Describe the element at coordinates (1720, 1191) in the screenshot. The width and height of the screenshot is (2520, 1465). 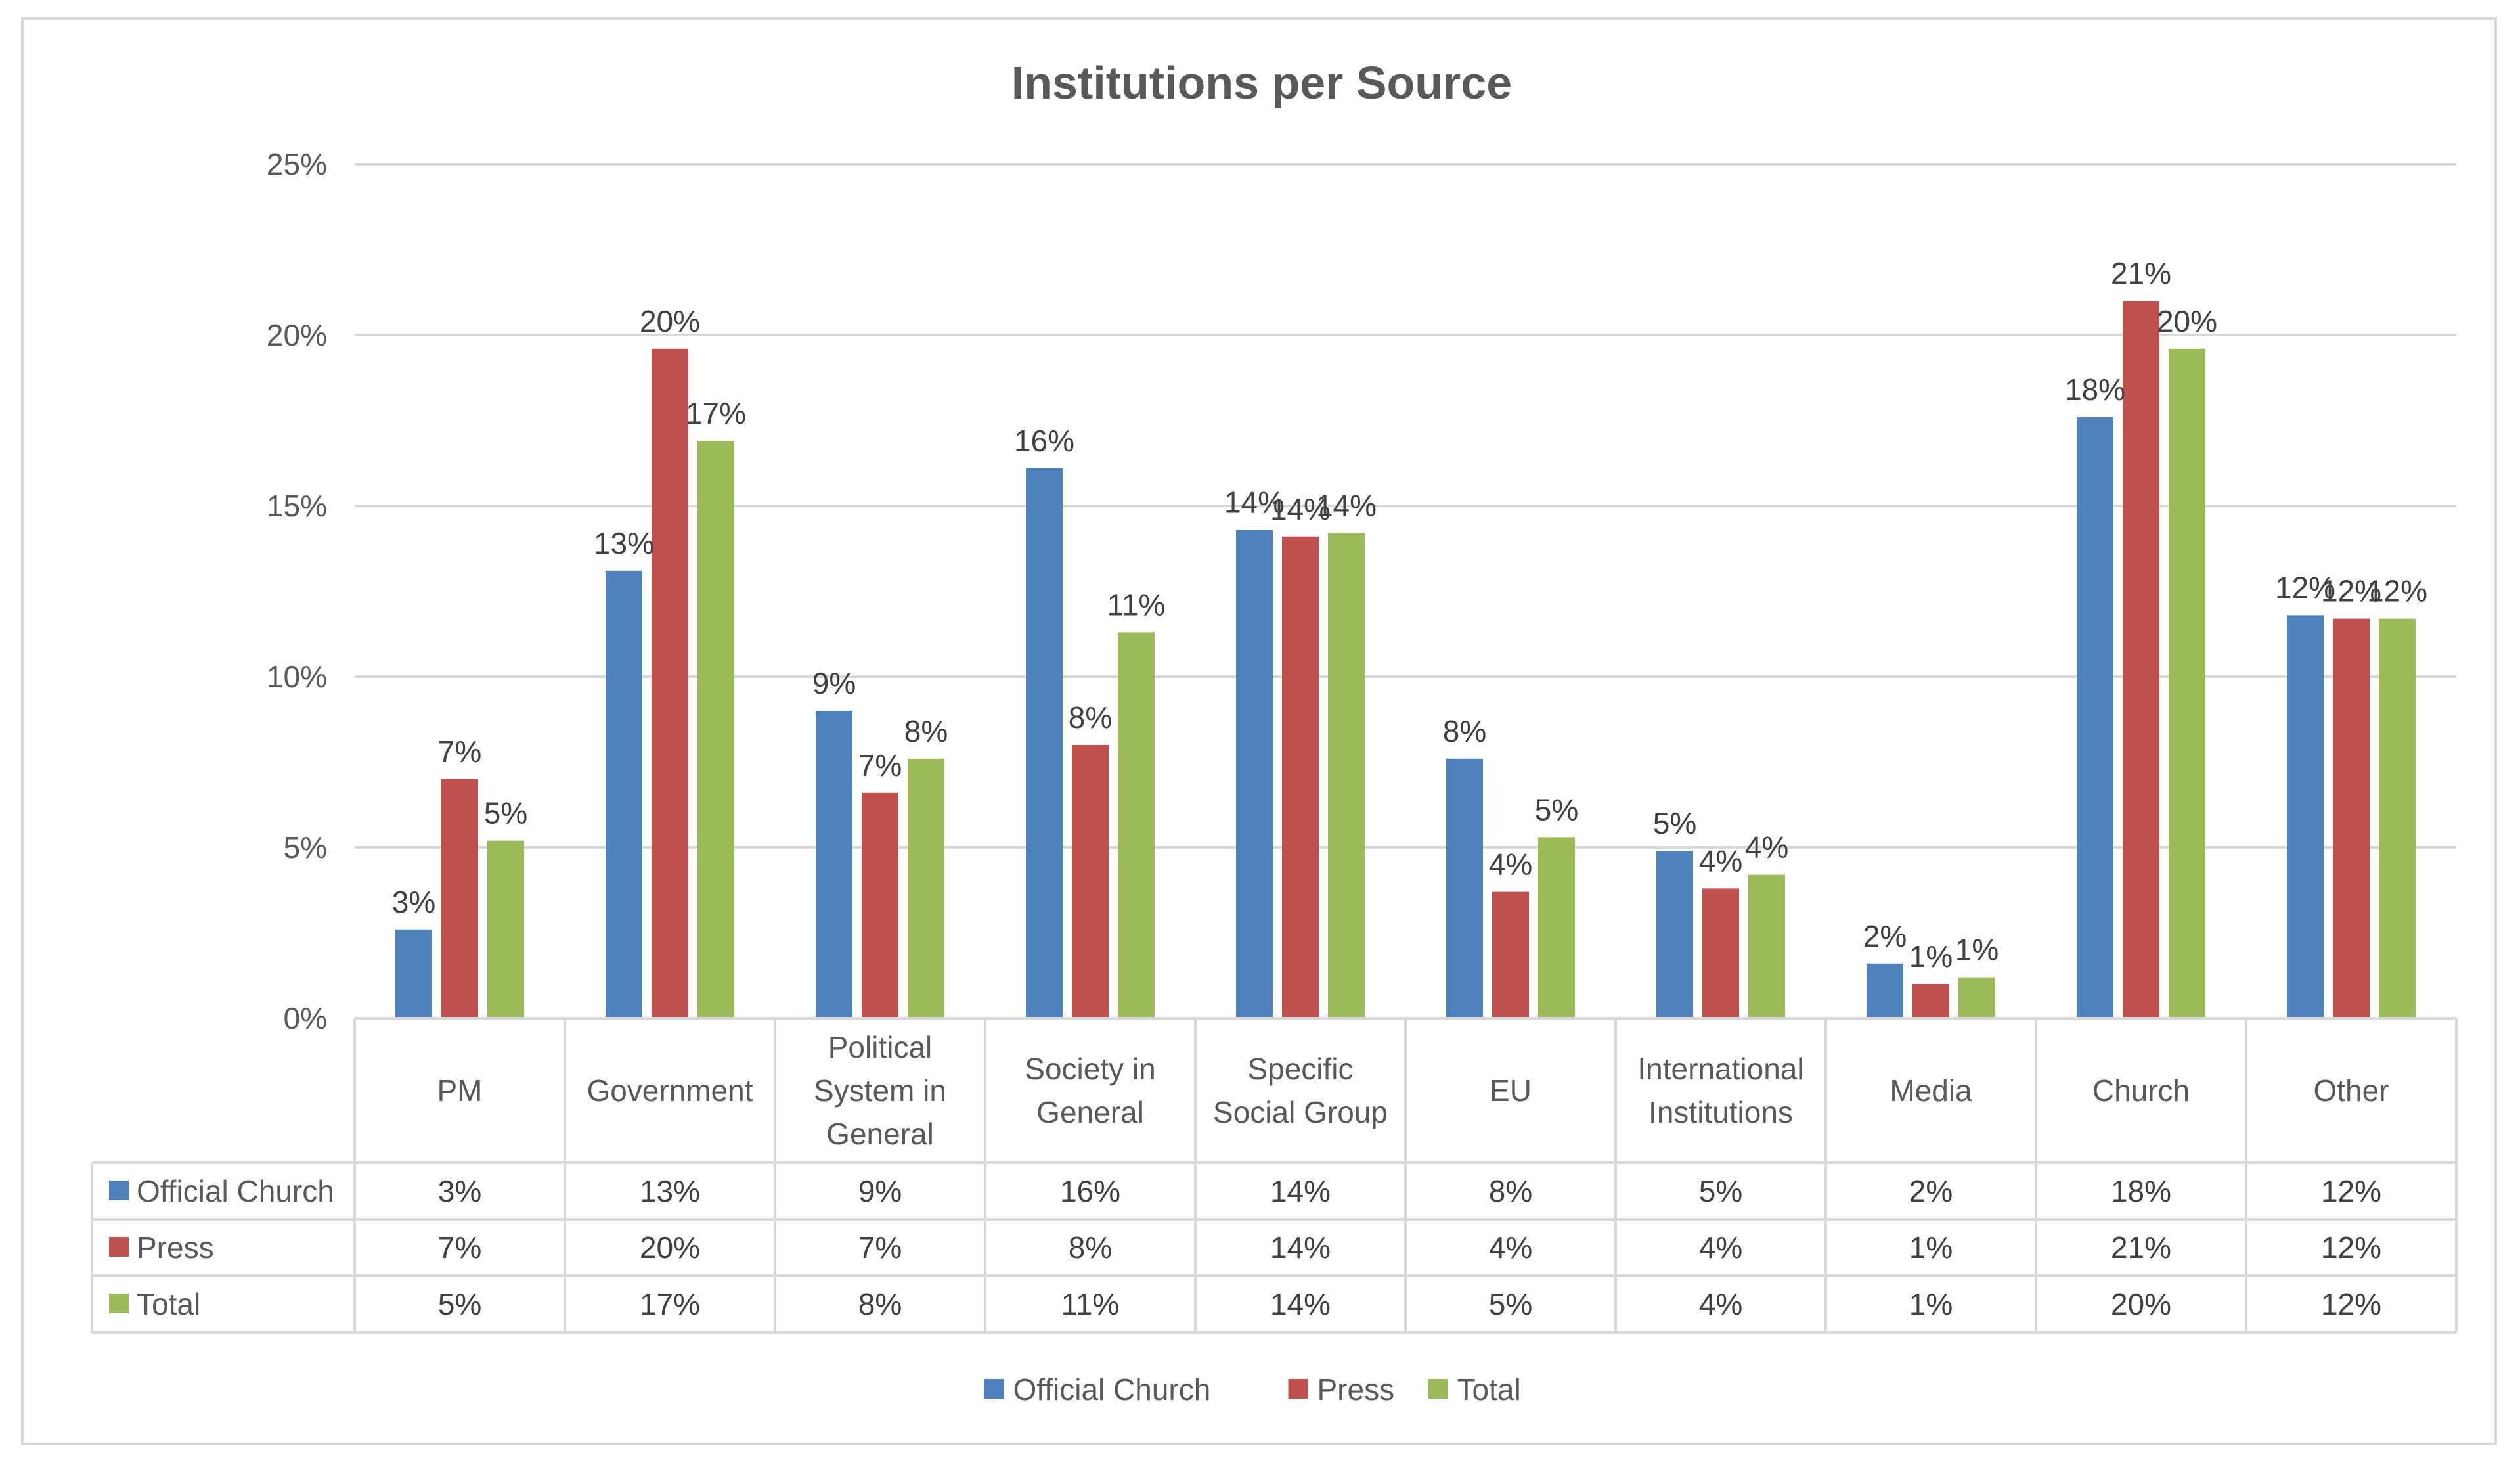
I see `table-cell: 5%` at that location.